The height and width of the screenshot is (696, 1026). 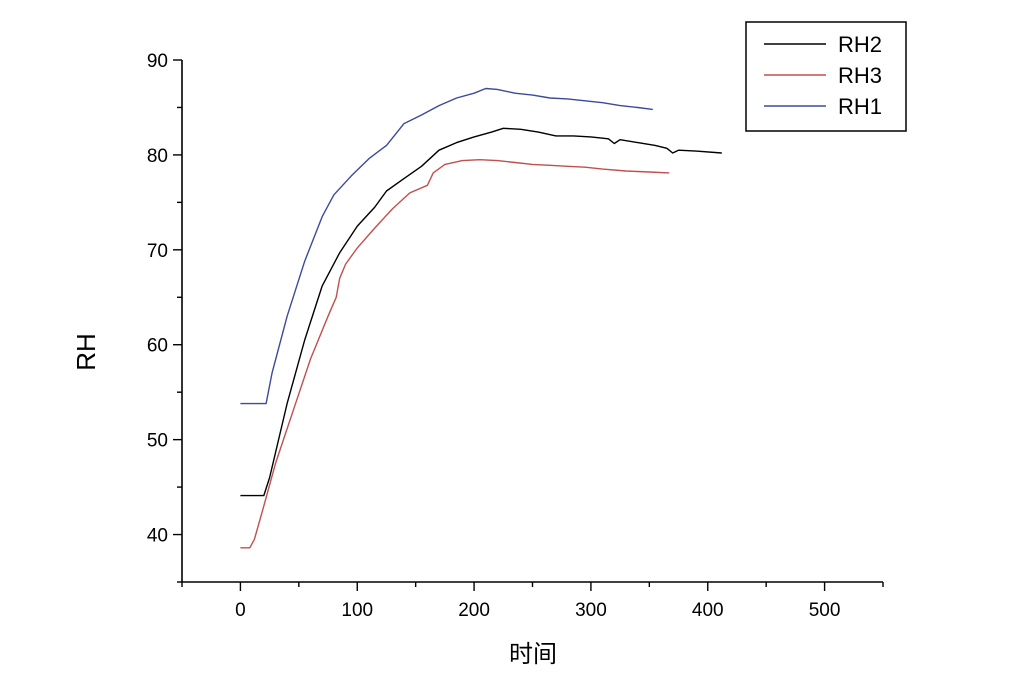 I want to click on legend-box, so click(x=826, y=76).